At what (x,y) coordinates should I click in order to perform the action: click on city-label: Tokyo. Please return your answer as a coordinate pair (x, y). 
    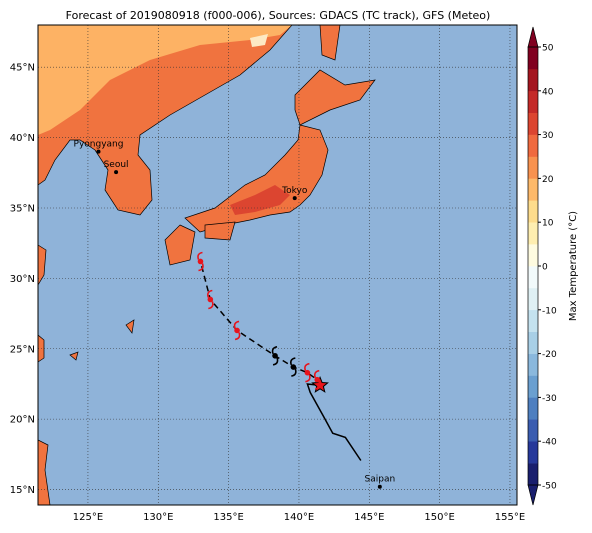
    Looking at the image, I should click on (294, 191).